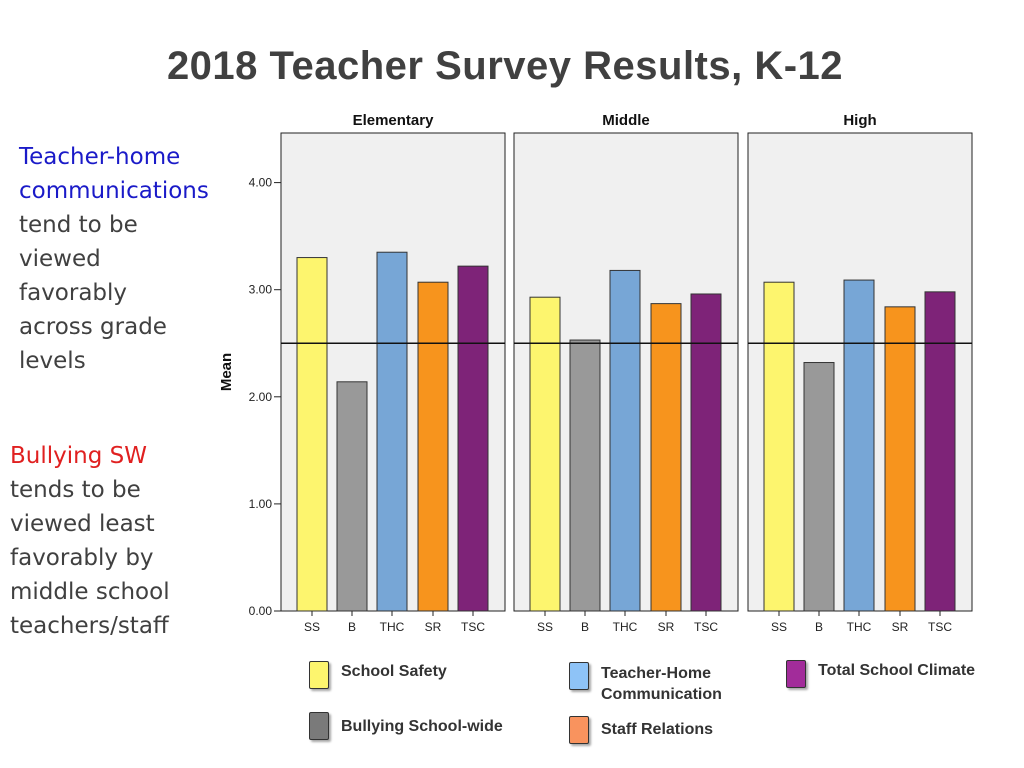 This screenshot has width=1024, height=768. I want to click on y-tick-label: 4.00, so click(261, 183).